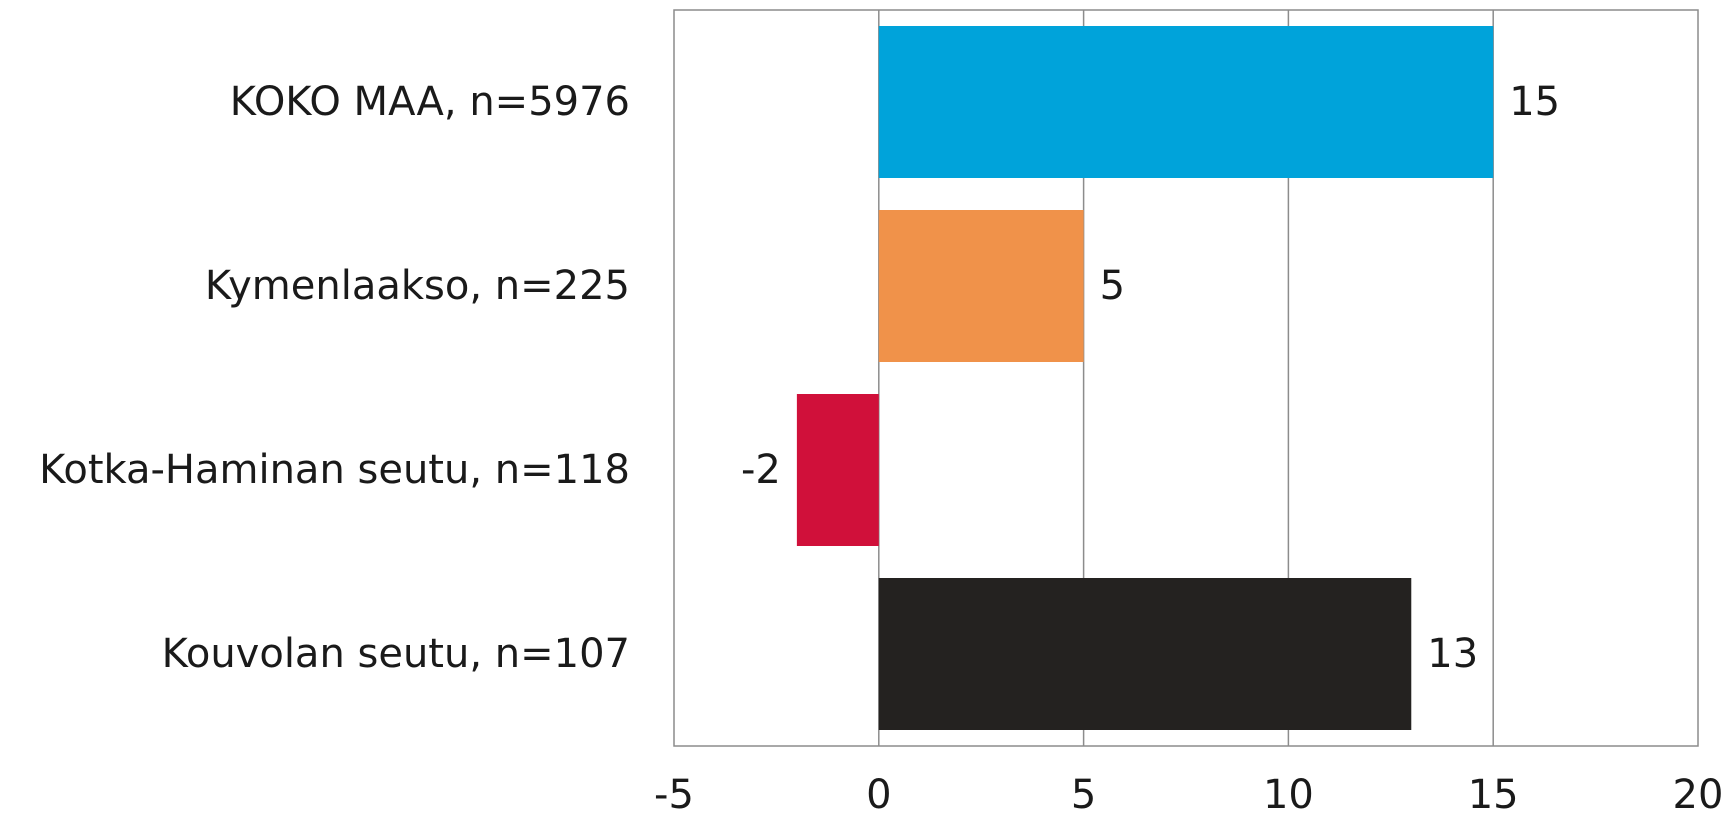  I want to click on x-tick-label: 0, so click(878, 795).